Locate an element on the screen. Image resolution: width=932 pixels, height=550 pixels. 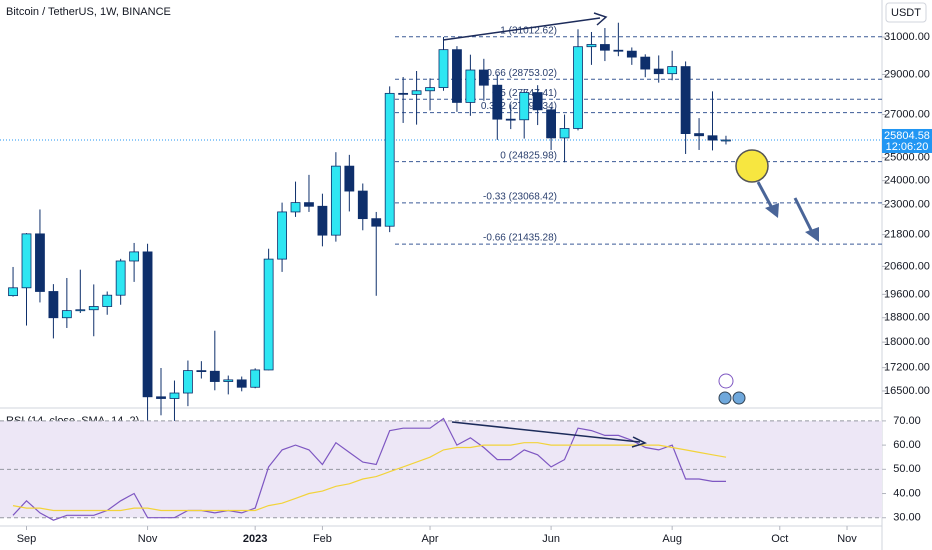
trend-arrow is located at coordinates (521, 29).